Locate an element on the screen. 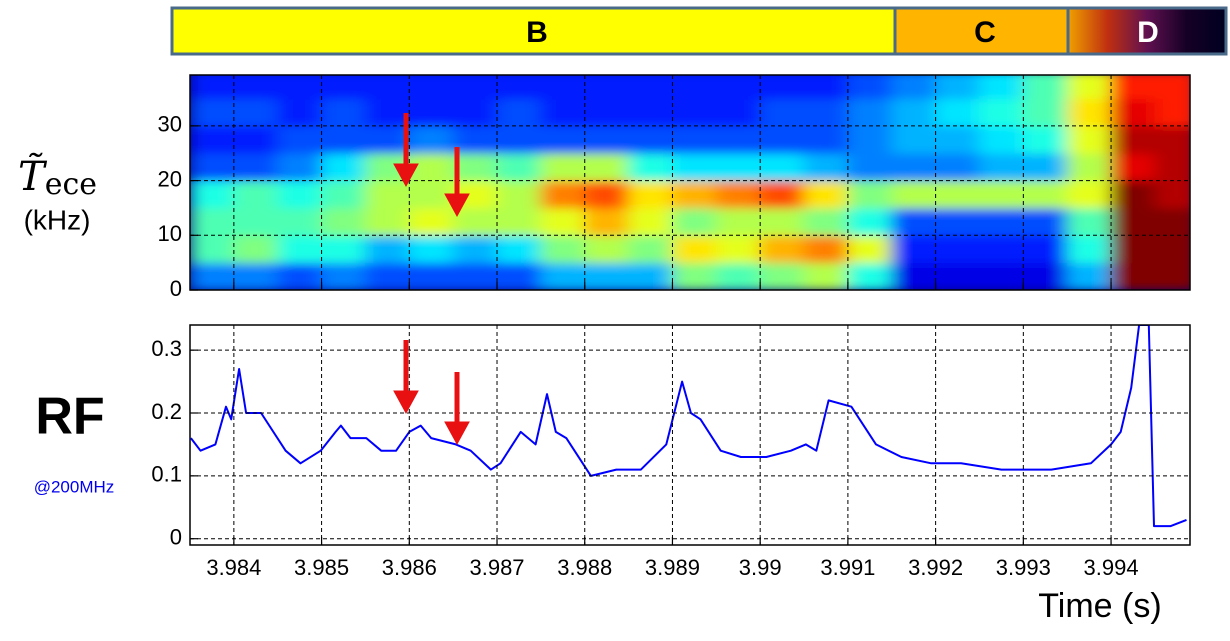 The width and height of the screenshot is (1230, 641). y-tick-label: 30 is located at coordinates (170, 124).